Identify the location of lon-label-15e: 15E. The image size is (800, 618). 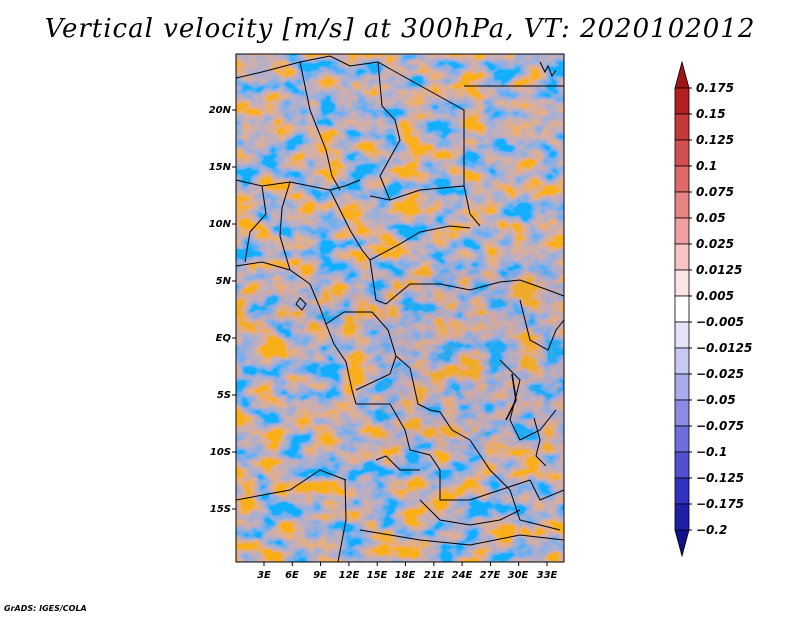
(377, 575).